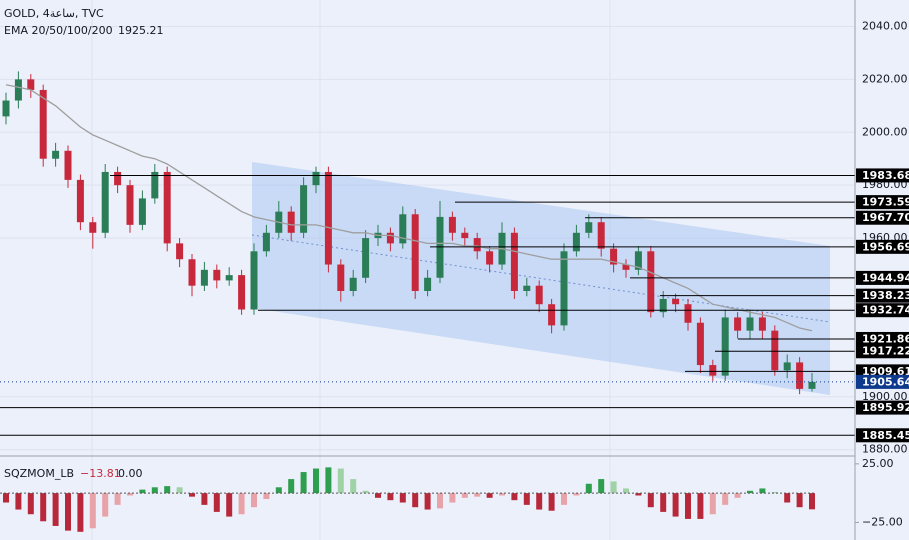 This screenshot has width=909, height=540. What do you see at coordinates (885, 338) in the screenshot?
I see `level-label: 1921.86` at bounding box center [885, 338].